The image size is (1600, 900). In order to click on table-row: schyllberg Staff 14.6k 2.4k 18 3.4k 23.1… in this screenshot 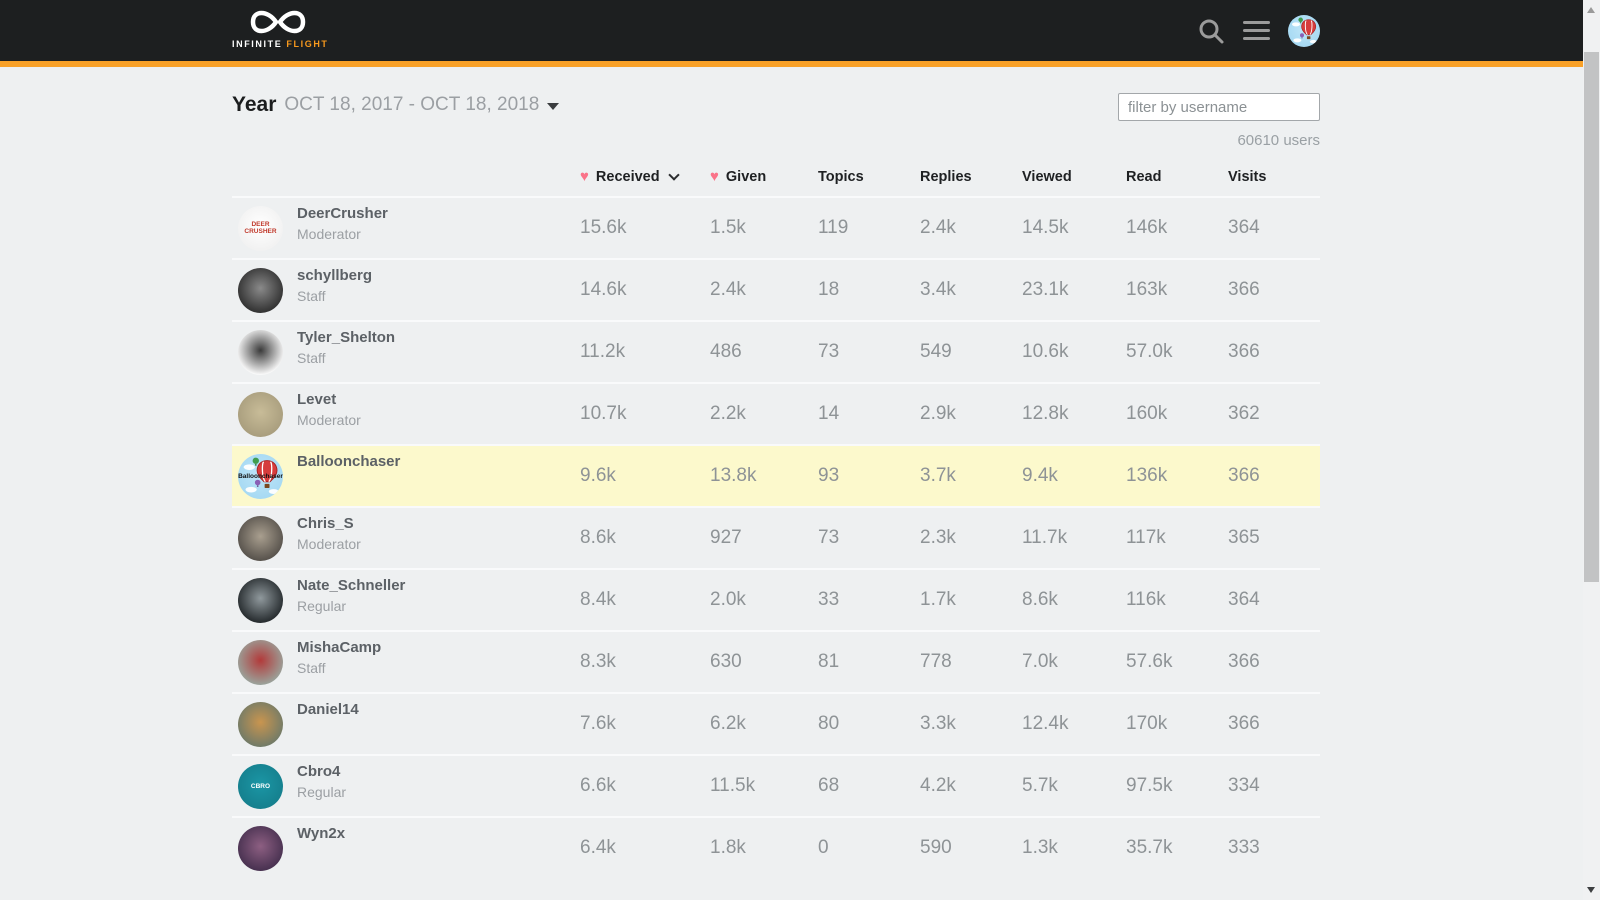, I will do `click(776, 289)`.